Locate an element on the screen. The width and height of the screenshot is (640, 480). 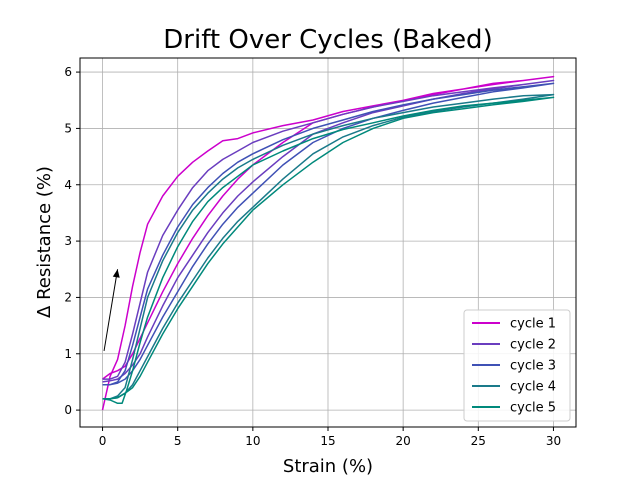
x-tick-label: 0 is located at coordinates (103, 441).